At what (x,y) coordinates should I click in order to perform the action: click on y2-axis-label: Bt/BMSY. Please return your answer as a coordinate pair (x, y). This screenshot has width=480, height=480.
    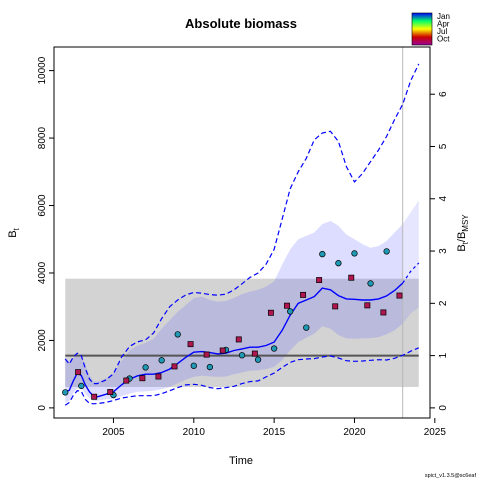
    Looking at the image, I should click on (463, 233).